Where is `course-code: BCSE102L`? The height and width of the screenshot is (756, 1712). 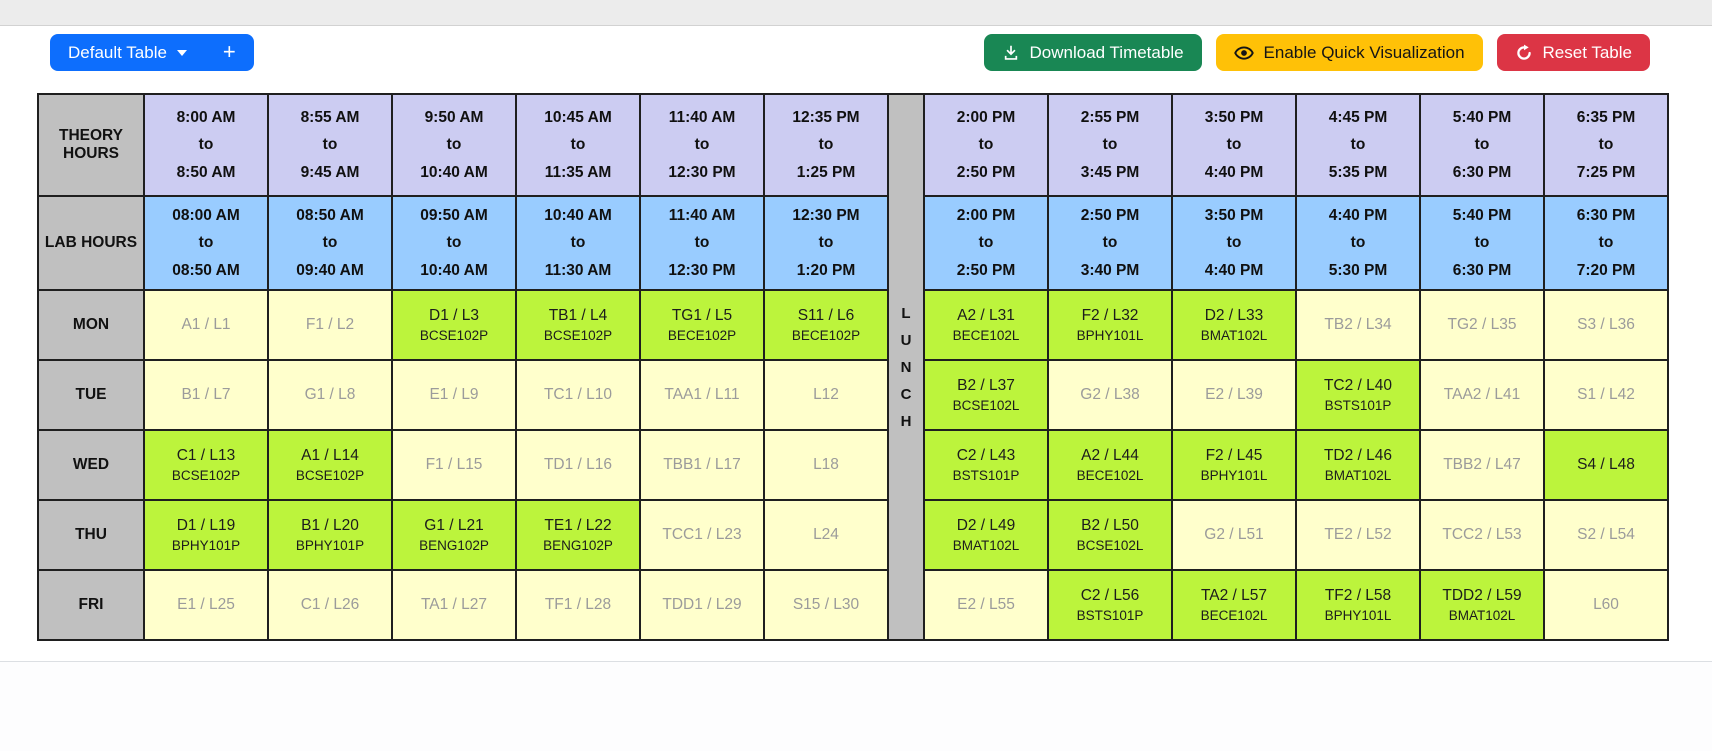
course-code: BCSE102L is located at coordinates (986, 406).